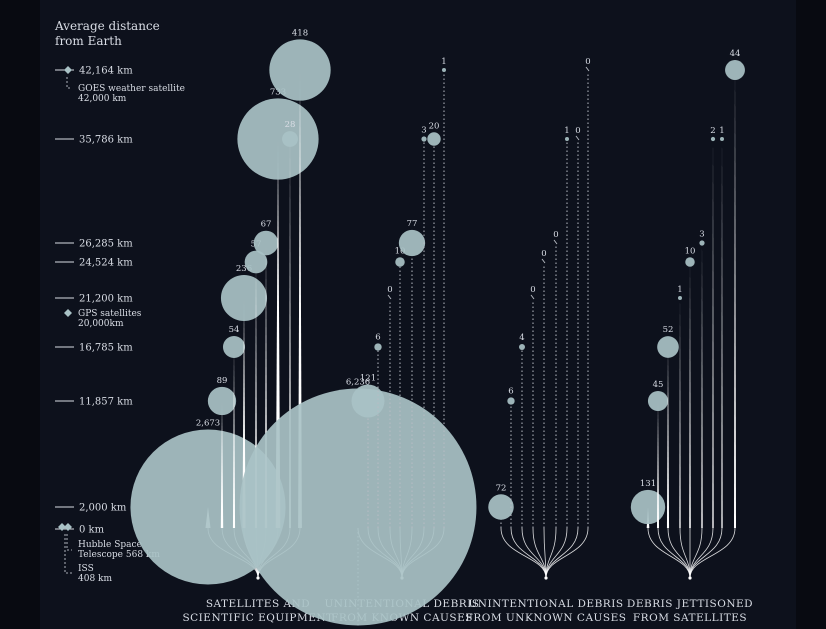 This screenshot has height=629, width=826. Describe the element at coordinates (412, 224) in the screenshot. I see `count-label: 77` at that location.